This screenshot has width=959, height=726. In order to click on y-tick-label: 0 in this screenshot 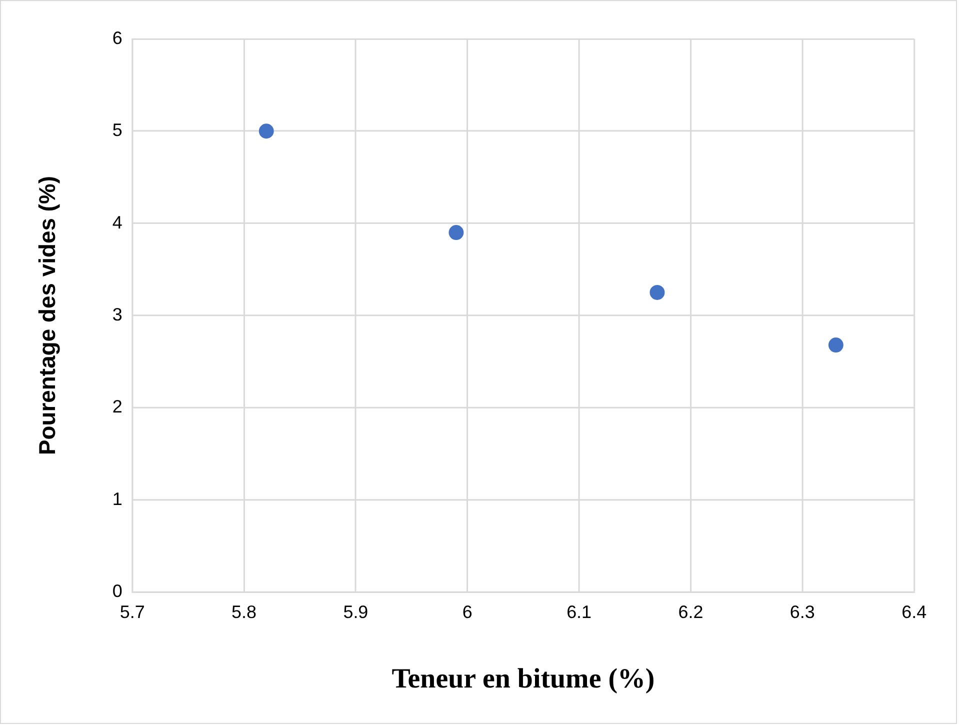, I will do `click(117, 591)`.